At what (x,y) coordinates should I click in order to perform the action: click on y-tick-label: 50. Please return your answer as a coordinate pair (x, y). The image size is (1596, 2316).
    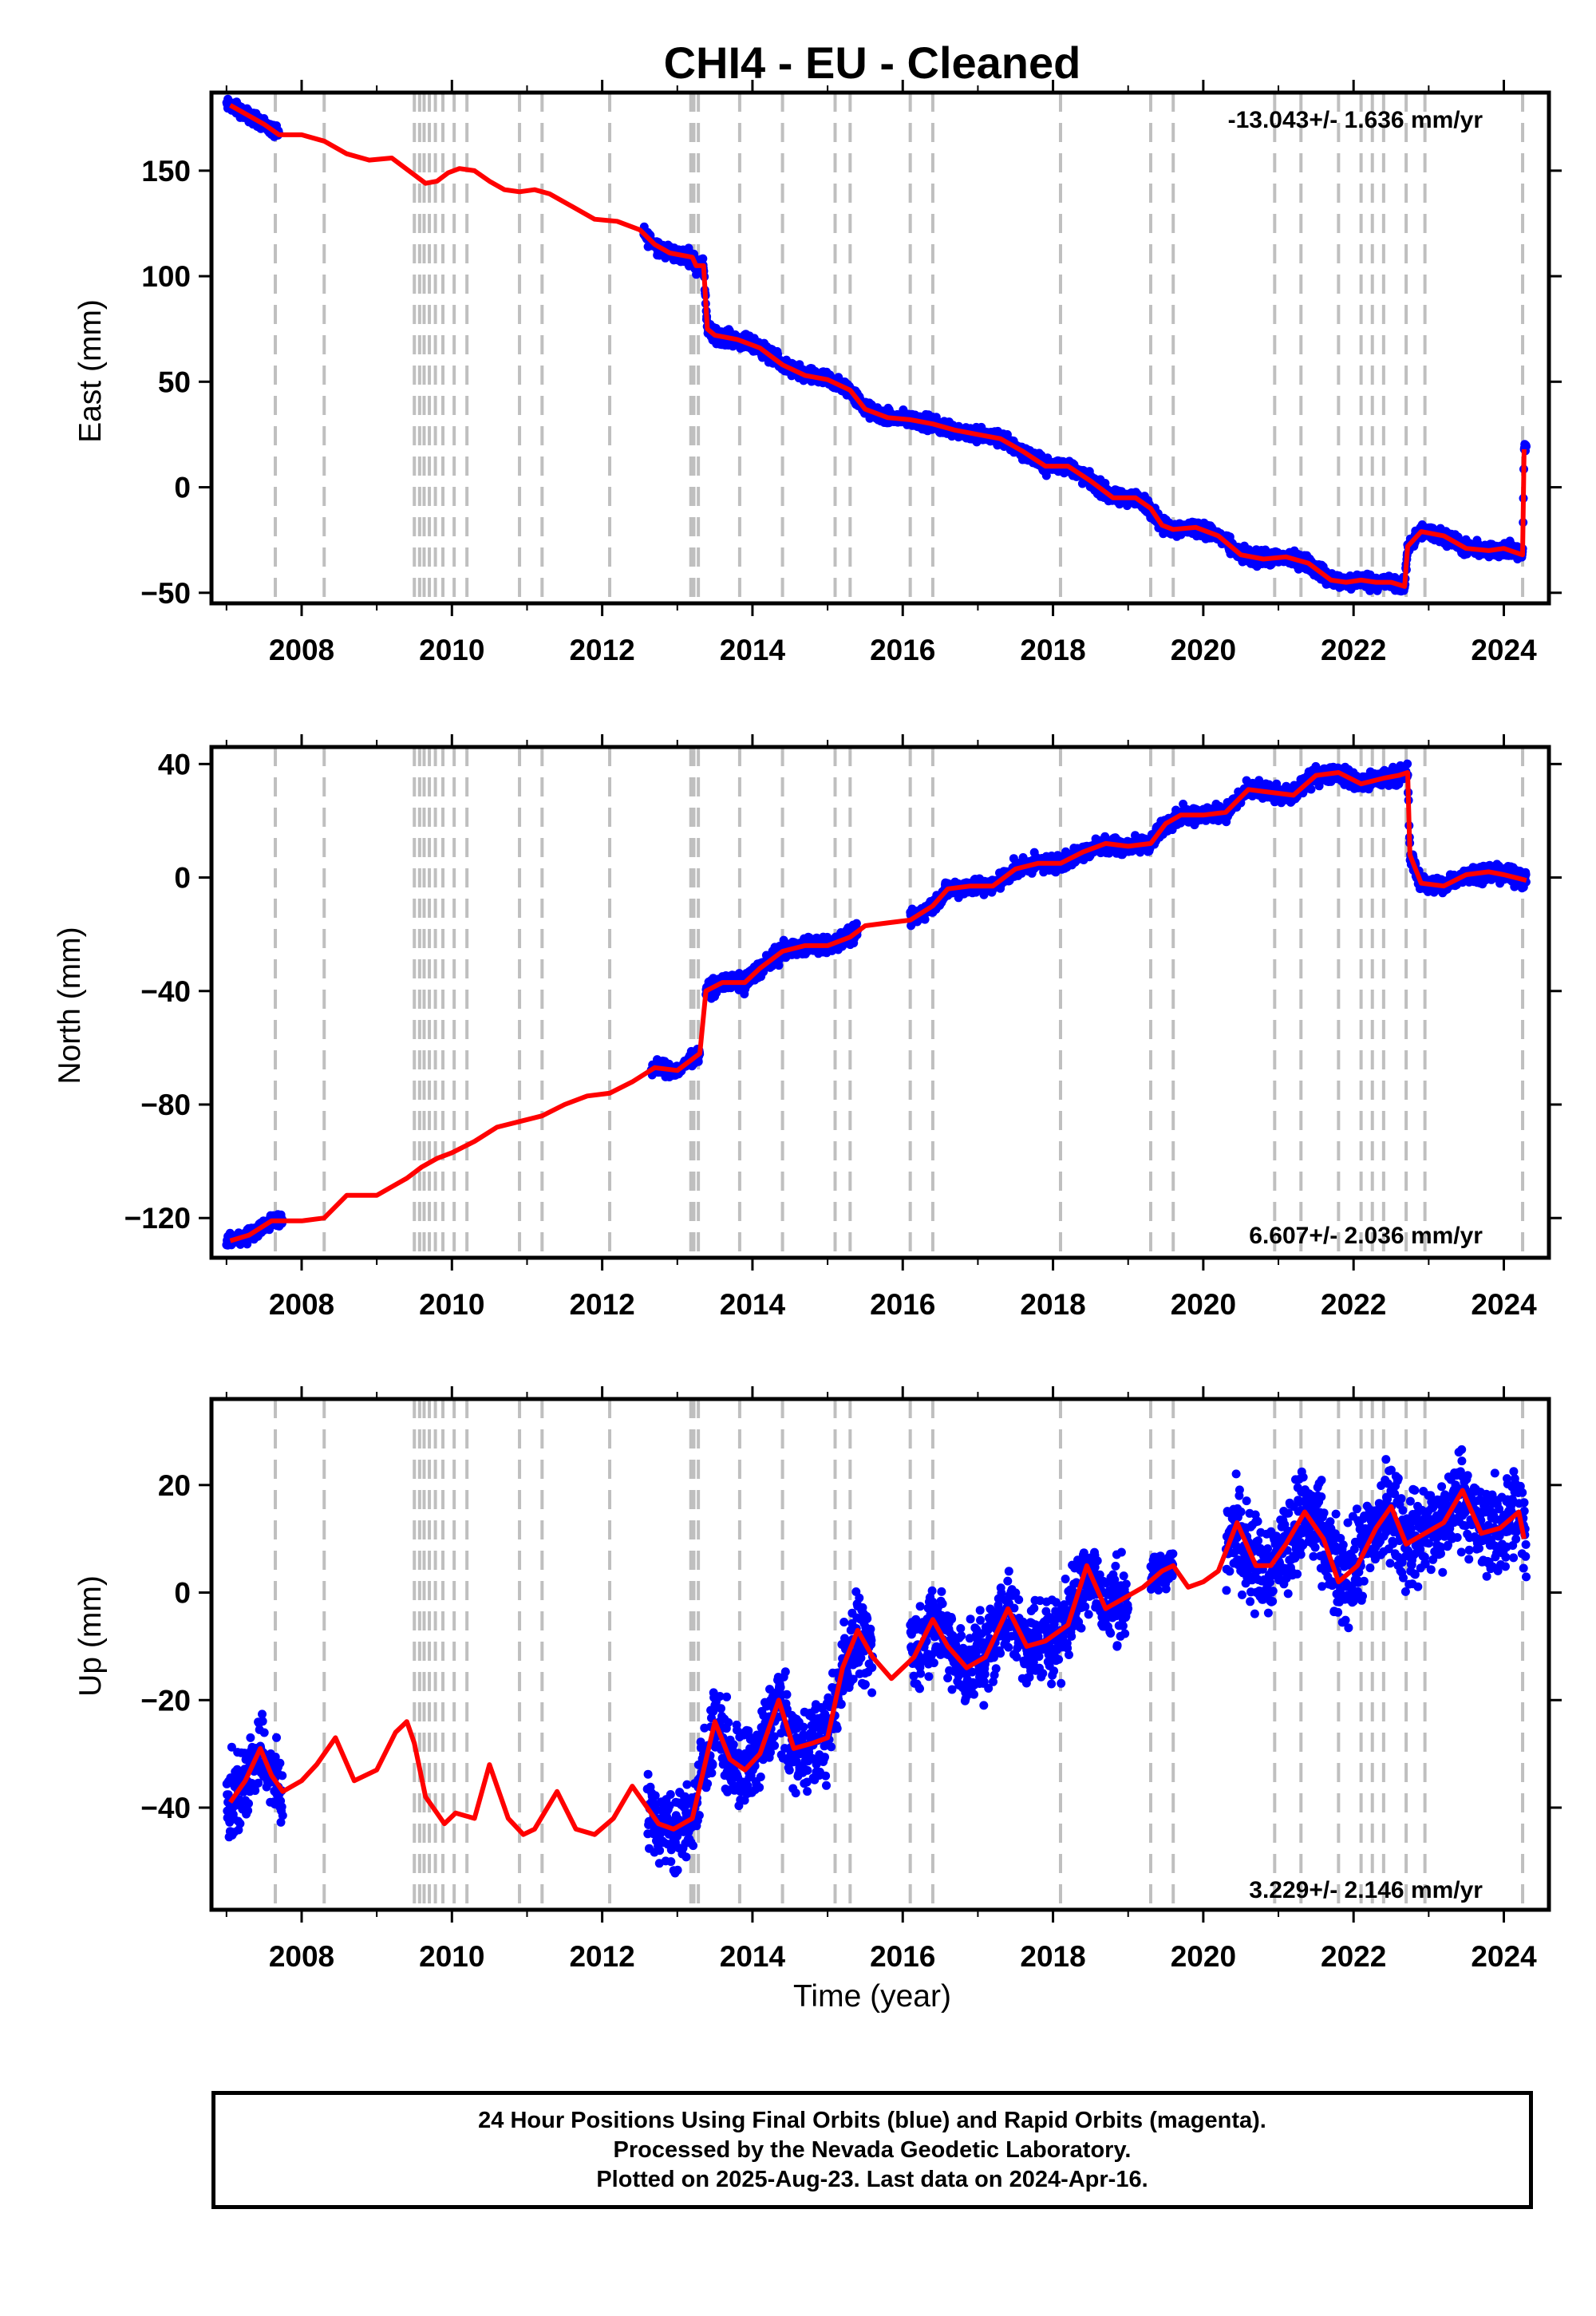
    Looking at the image, I should click on (174, 382).